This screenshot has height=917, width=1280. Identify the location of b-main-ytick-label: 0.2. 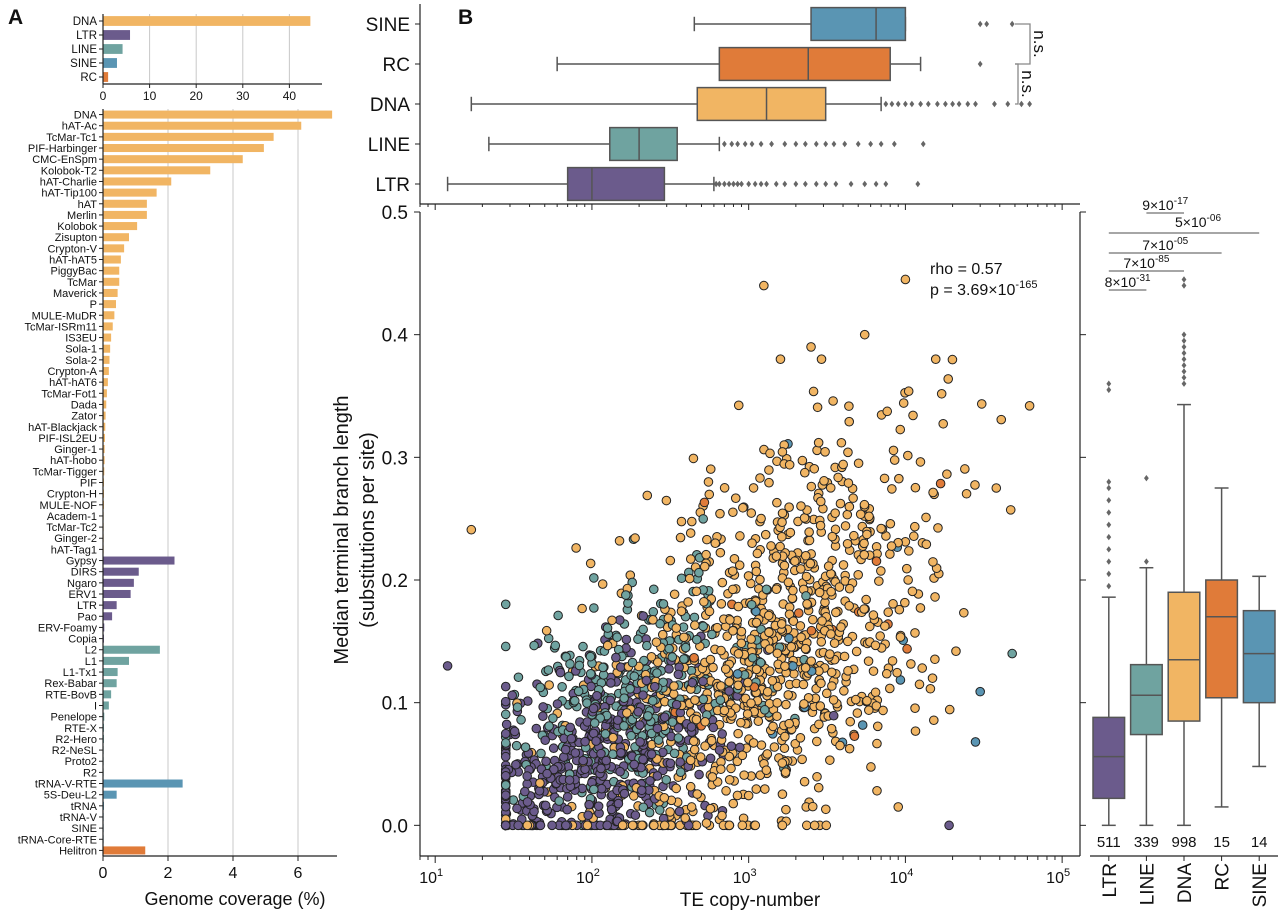
(395, 581).